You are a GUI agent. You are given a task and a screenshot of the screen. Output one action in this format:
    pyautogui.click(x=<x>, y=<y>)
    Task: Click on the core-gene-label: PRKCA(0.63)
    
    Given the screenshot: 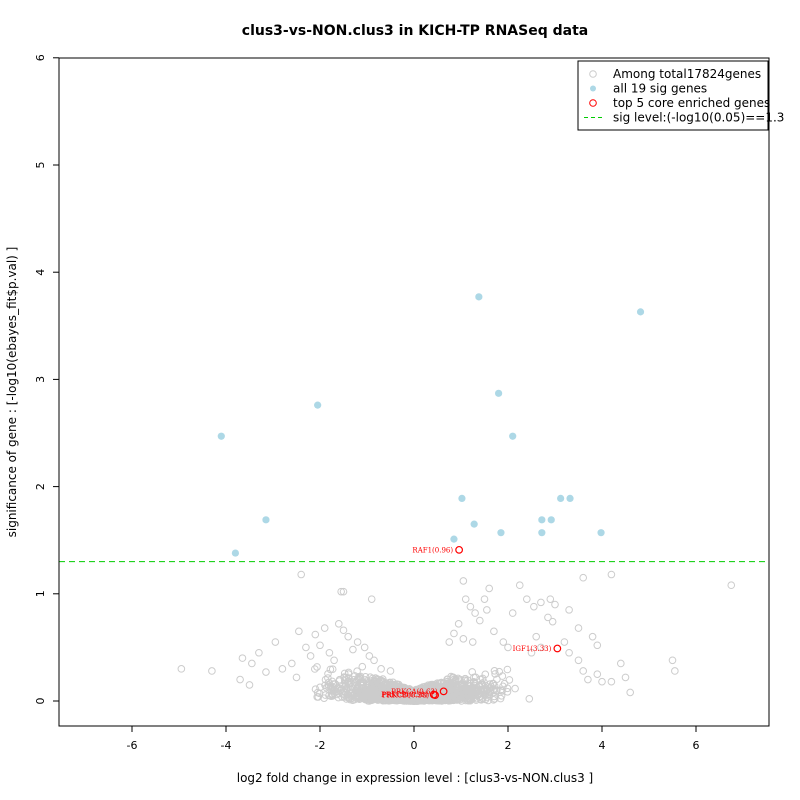 What is the action you would take?
    pyautogui.click(x=414, y=692)
    